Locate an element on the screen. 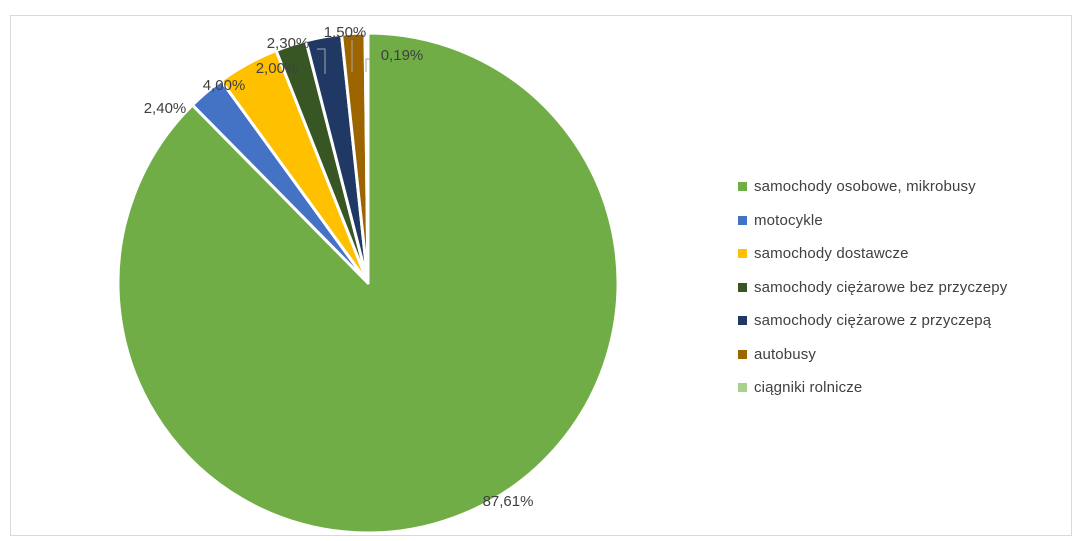 Image resolution: width=1079 pixels, height=541 pixels. legend-item-7: ciągniki rolnicze is located at coordinates (903, 388).